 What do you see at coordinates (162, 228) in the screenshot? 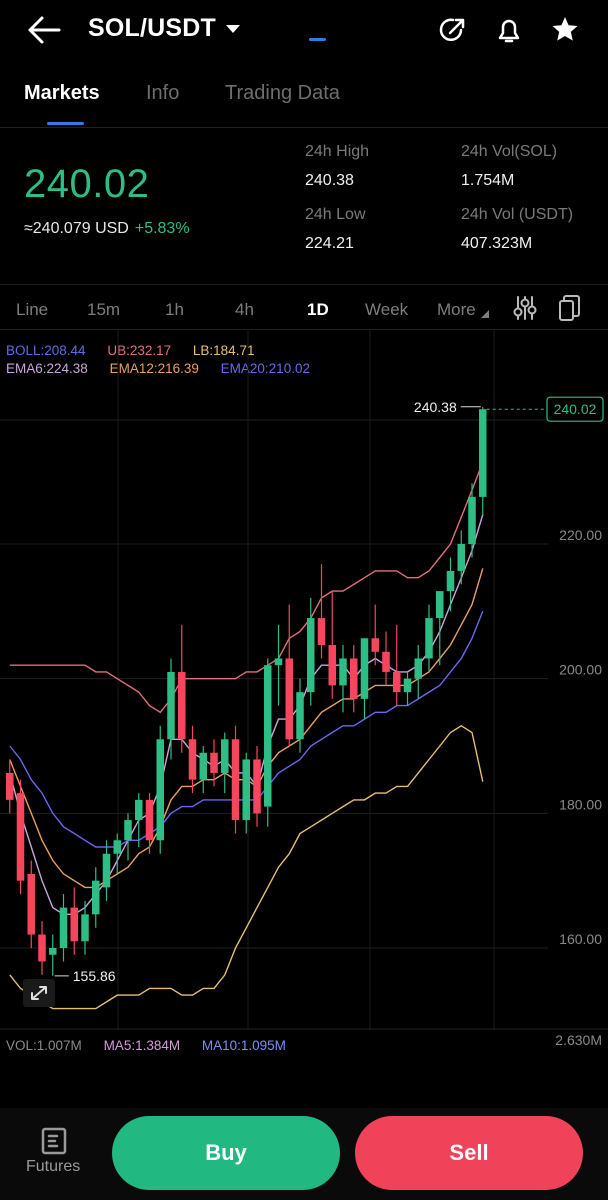
I see `change-percent: +5.83%` at bounding box center [162, 228].